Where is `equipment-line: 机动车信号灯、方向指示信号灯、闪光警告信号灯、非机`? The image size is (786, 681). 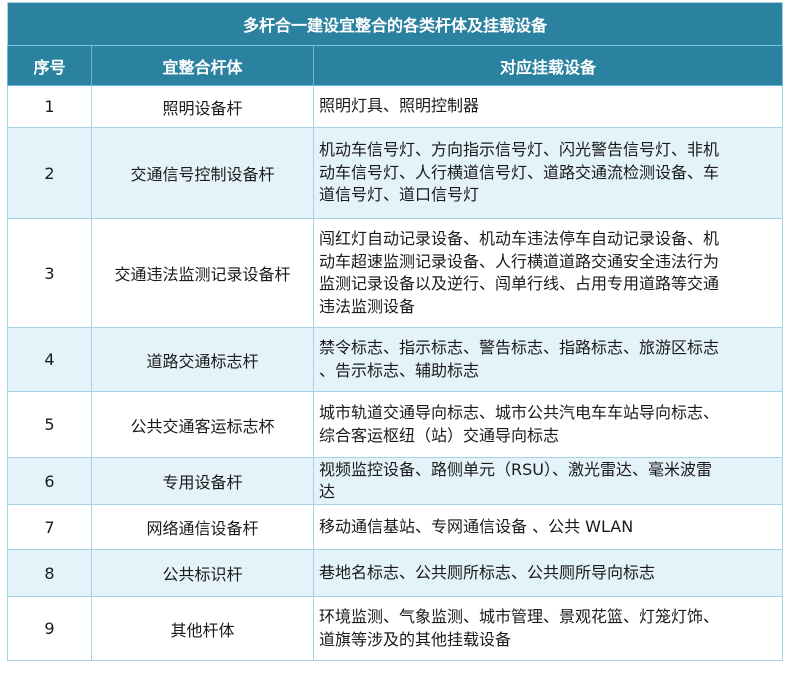 equipment-line: 机动车信号灯、方向指示信号灯、闪光警告信号灯、非机 is located at coordinates (519, 150).